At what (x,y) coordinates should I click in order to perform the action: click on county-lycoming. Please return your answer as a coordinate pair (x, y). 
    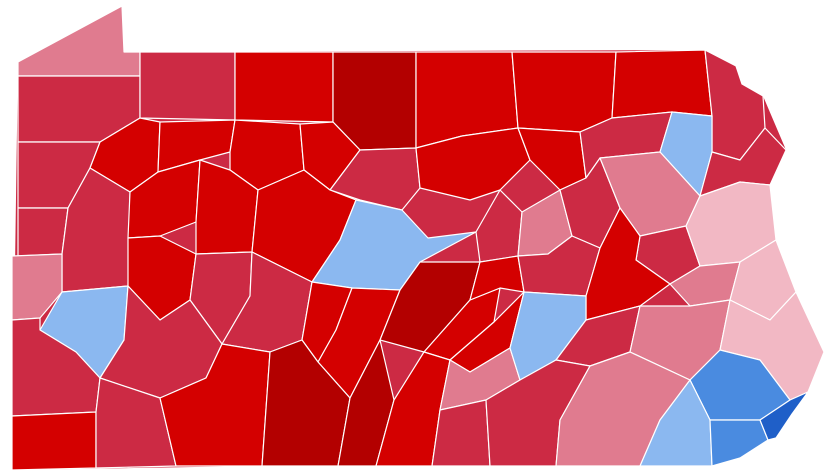
    Looking at the image, I should click on (473, 164).